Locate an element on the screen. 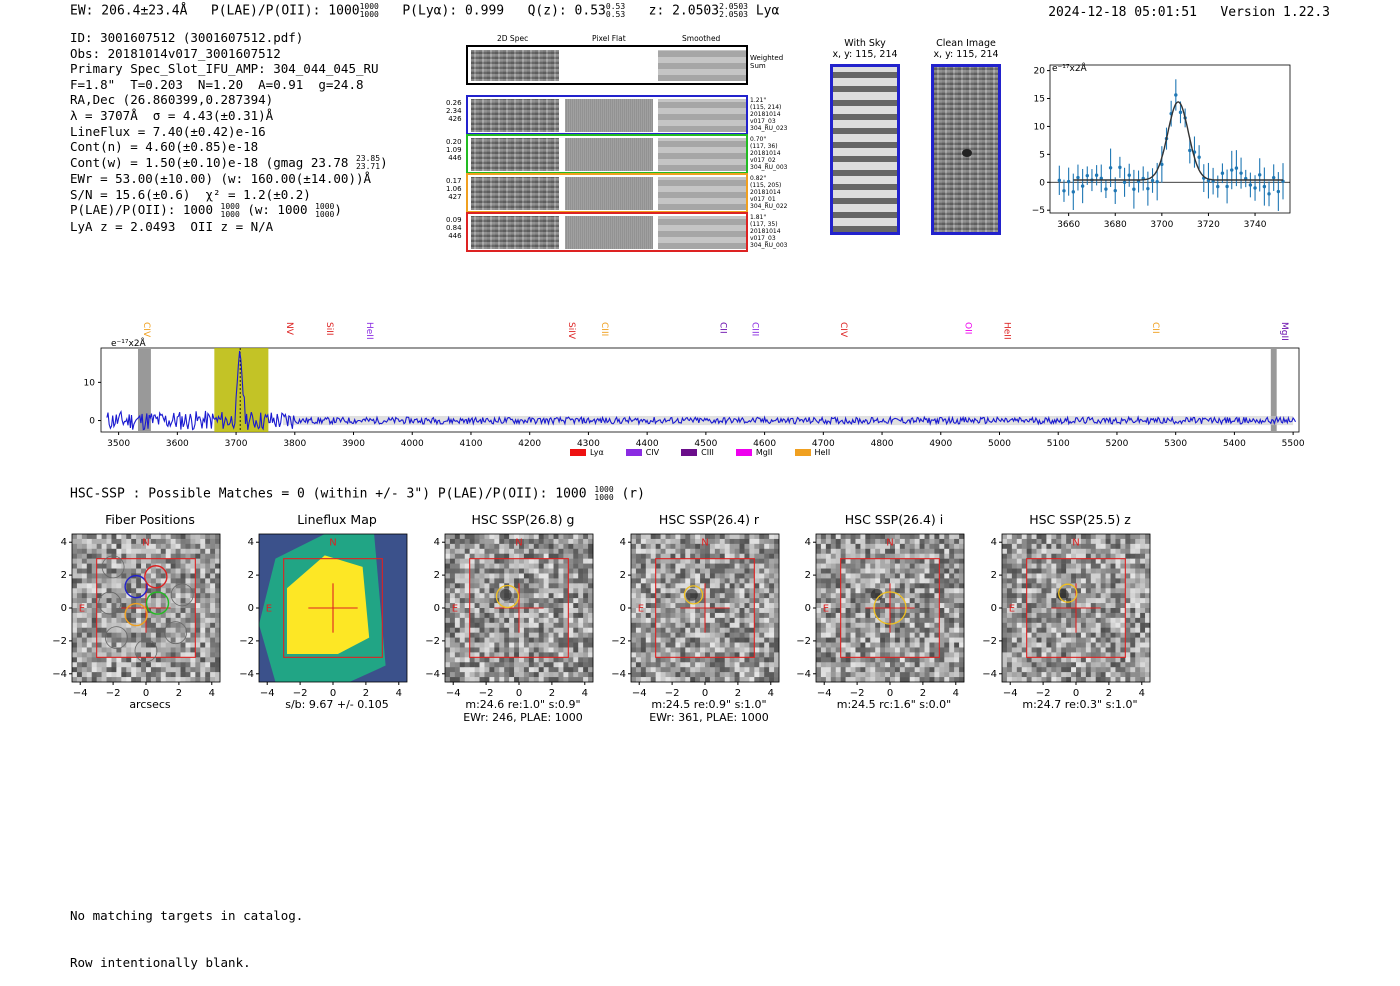  zoom-point is located at coordinates (1190, 150).